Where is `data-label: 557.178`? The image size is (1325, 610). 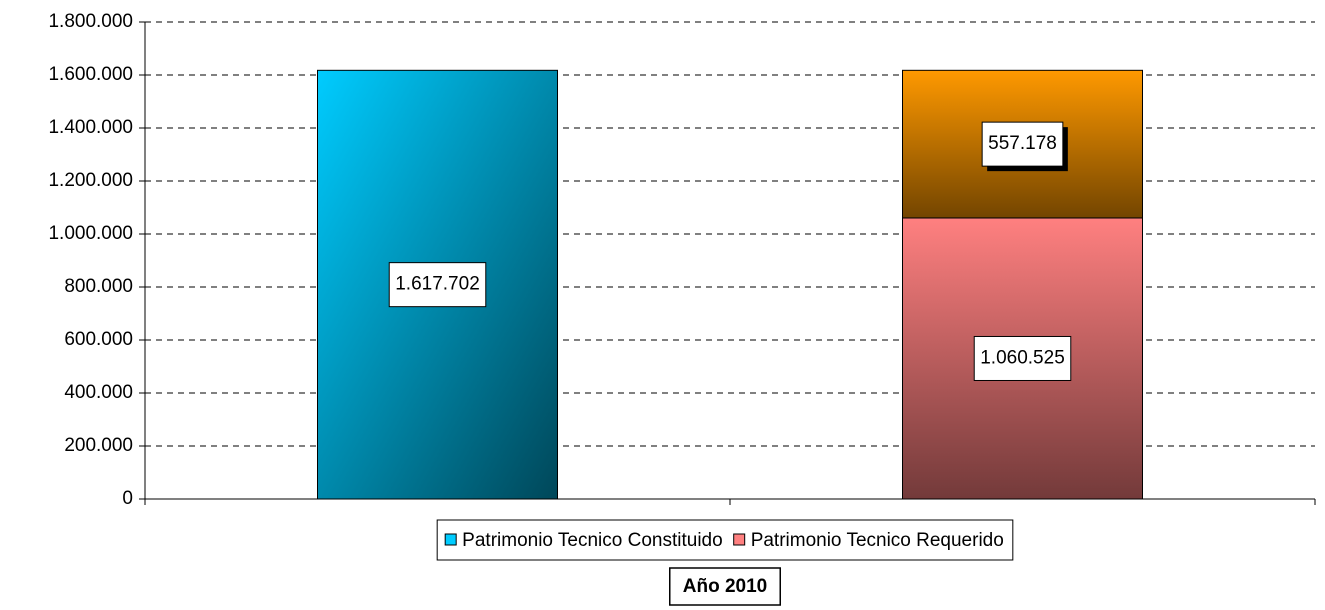 data-label: 557.178 is located at coordinates (1022, 143).